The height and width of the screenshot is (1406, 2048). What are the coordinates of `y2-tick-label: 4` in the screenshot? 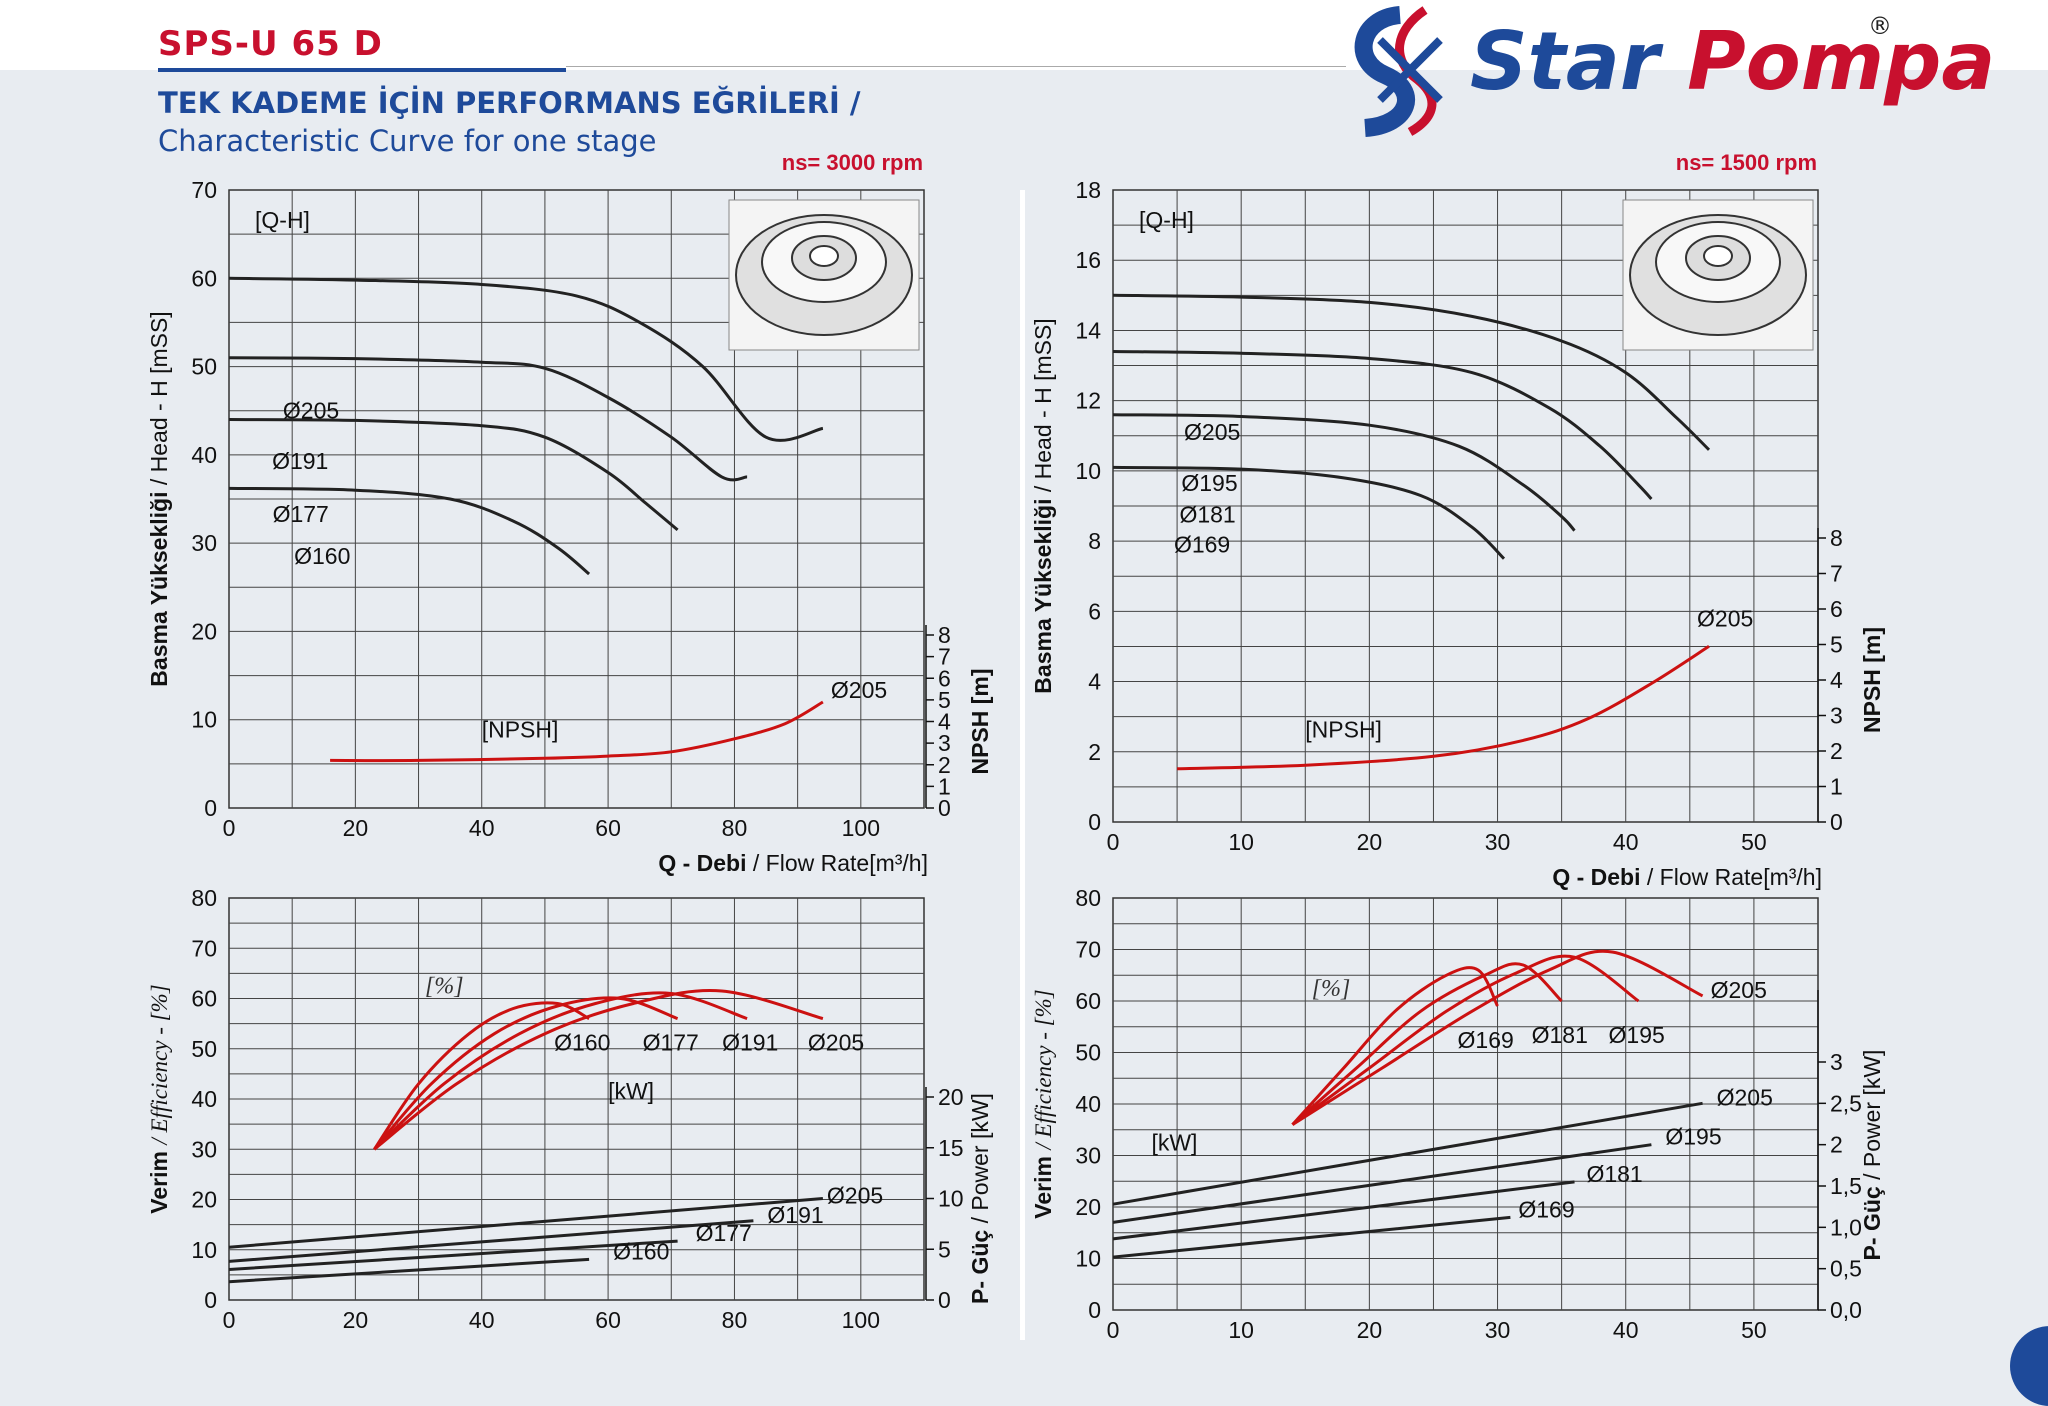 It's located at (1836, 680).